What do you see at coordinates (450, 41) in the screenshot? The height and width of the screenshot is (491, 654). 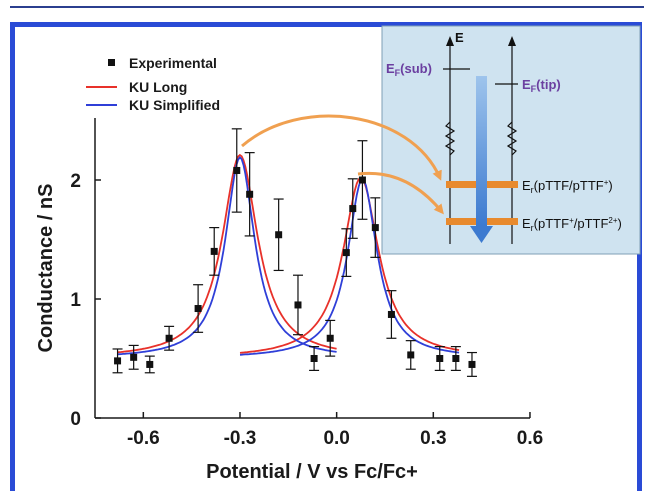 I see `energy-axis-arrowhead` at bounding box center [450, 41].